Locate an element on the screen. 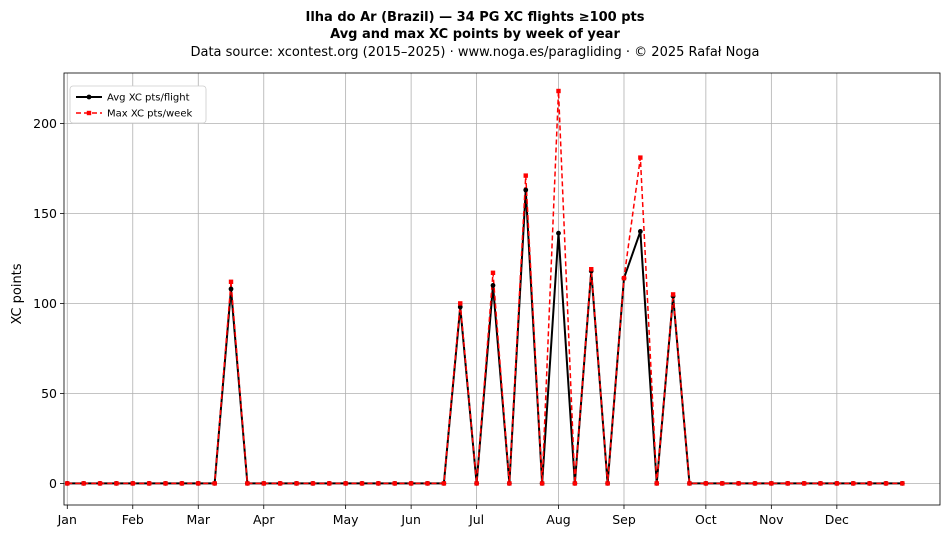 Image resolution: width=950 pixels, height=539 pixels. legend-avg-marker is located at coordinates (89, 97).